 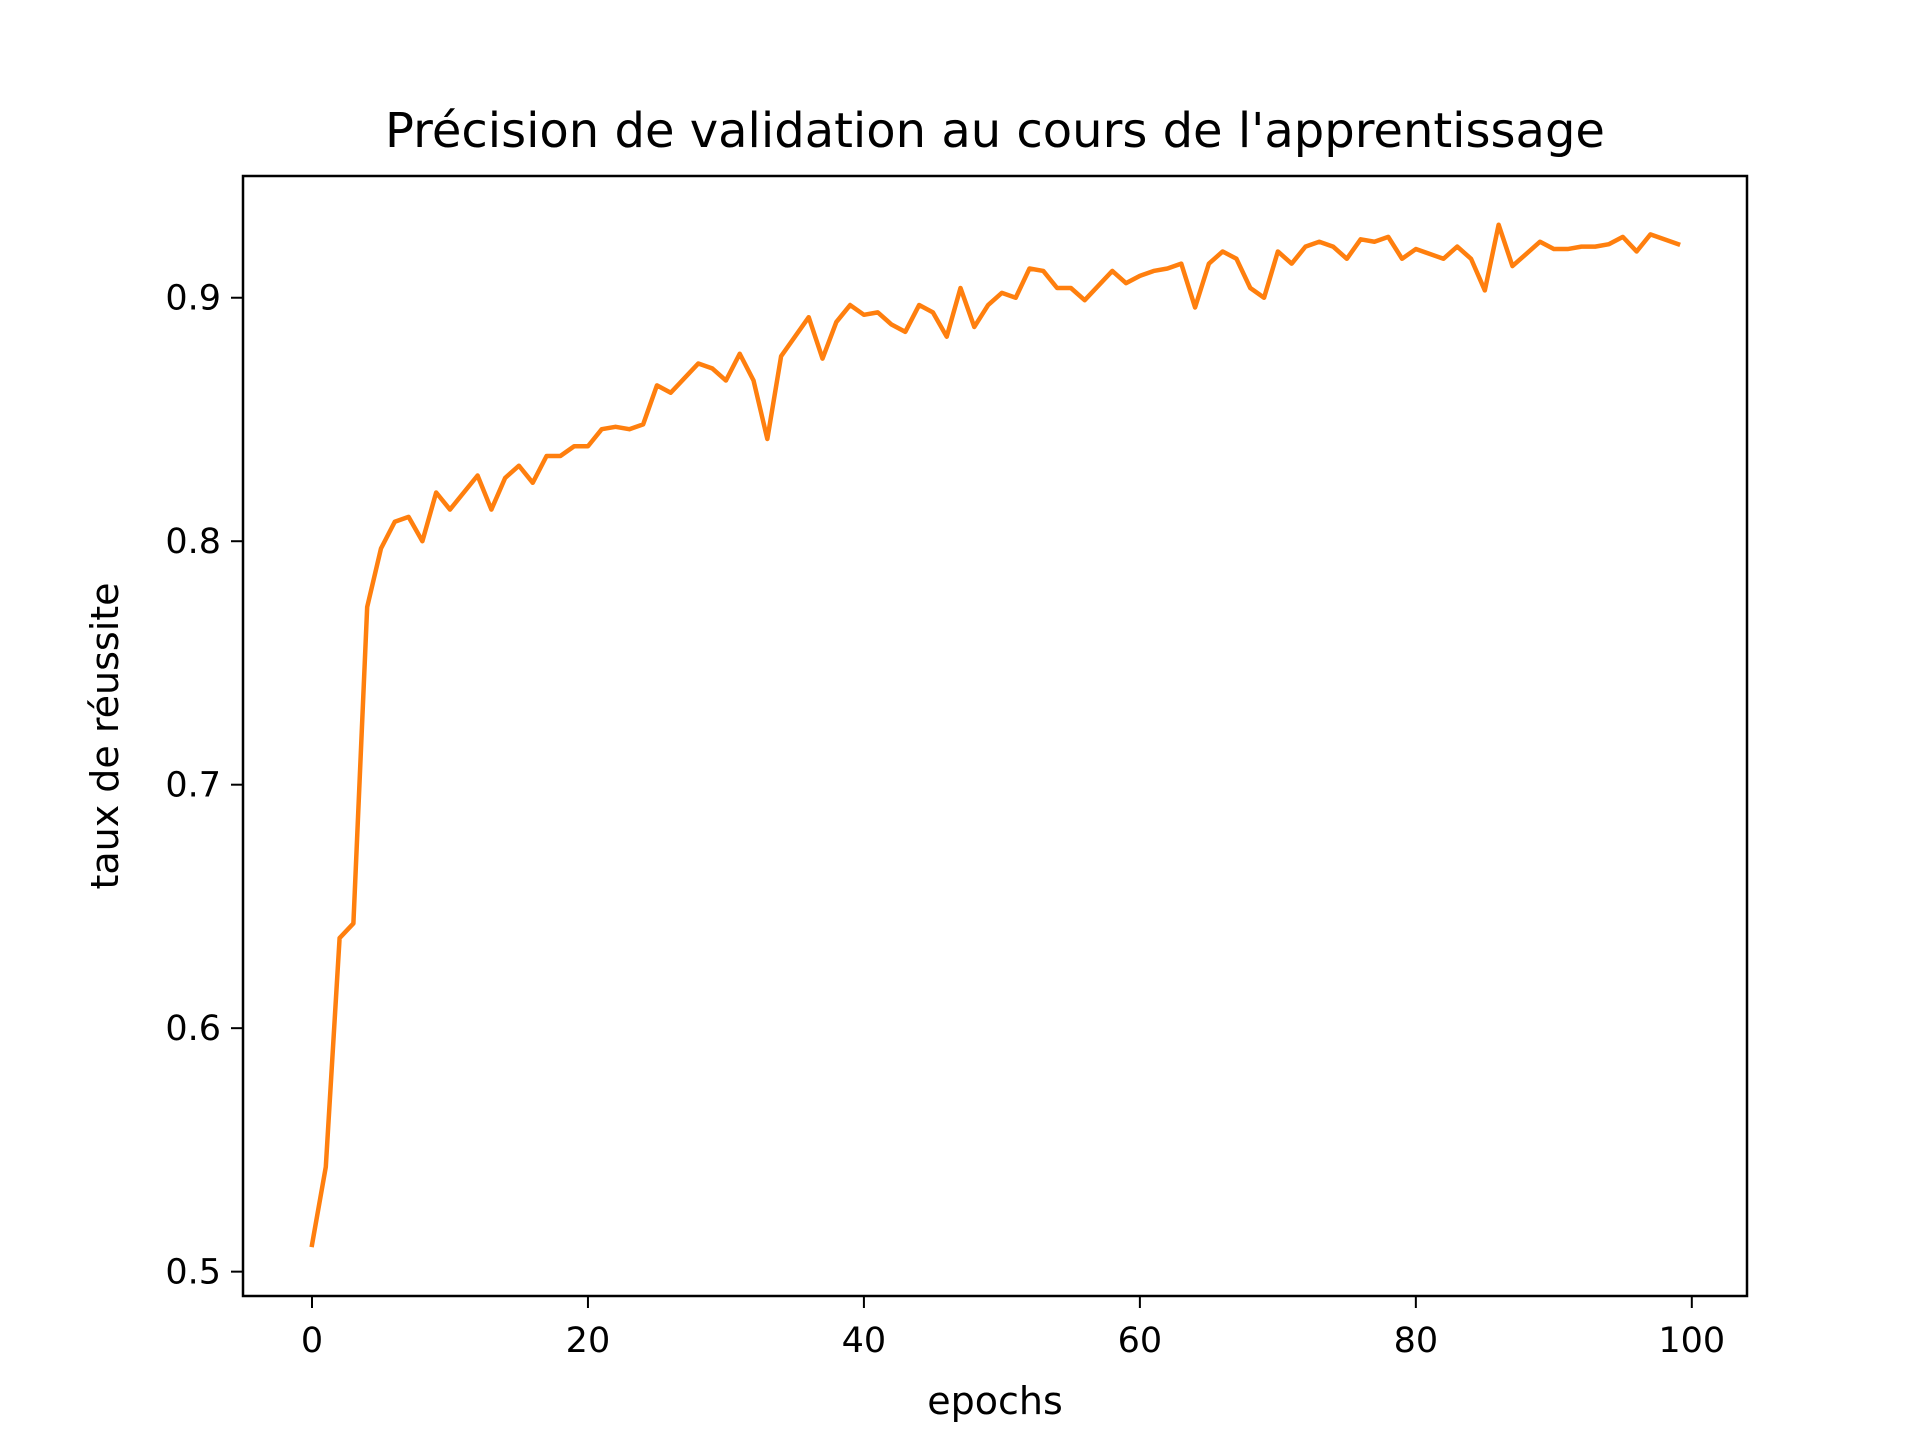 What do you see at coordinates (105, 735) in the screenshot?
I see `y-axis-label: taux de réussite` at bounding box center [105, 735].